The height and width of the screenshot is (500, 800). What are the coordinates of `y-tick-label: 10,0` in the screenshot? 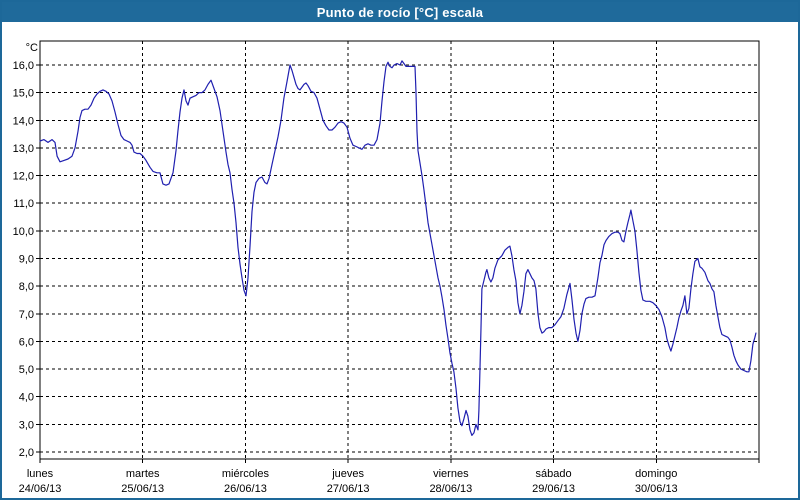 It's located at (23, 232).